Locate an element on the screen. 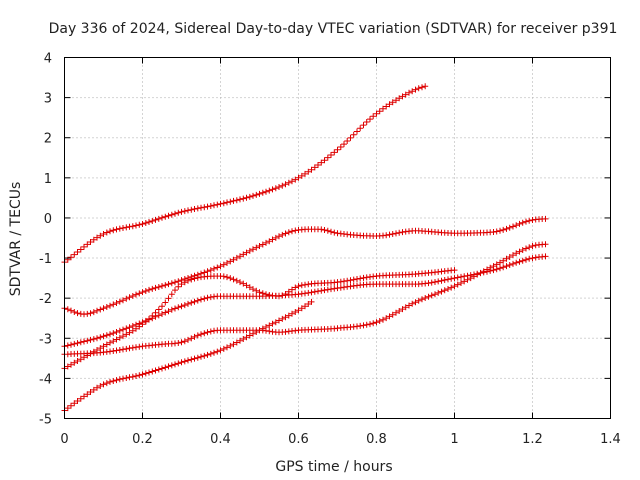  y-tick-label: -4 is located at coordinates (45, 379).